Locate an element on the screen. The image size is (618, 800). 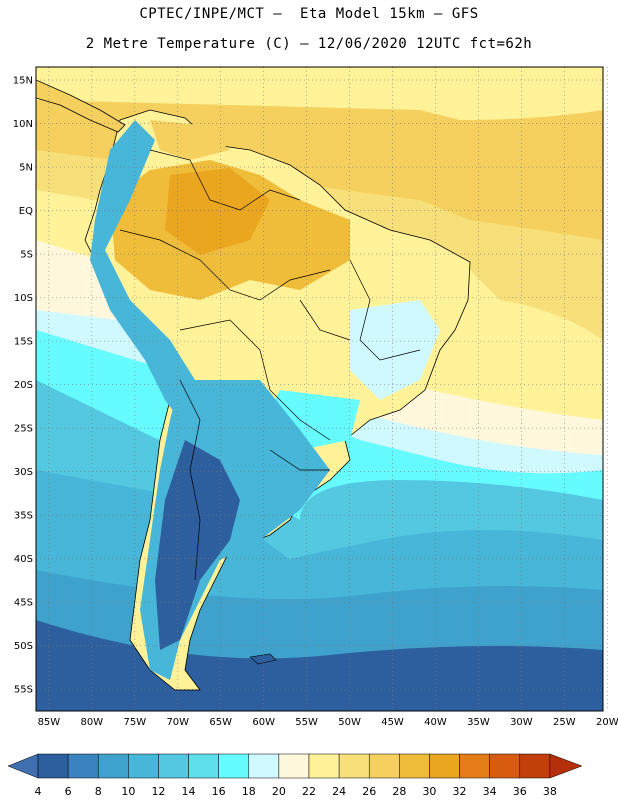
lon-tick-label: 60W is located at coordinates (263, 722).